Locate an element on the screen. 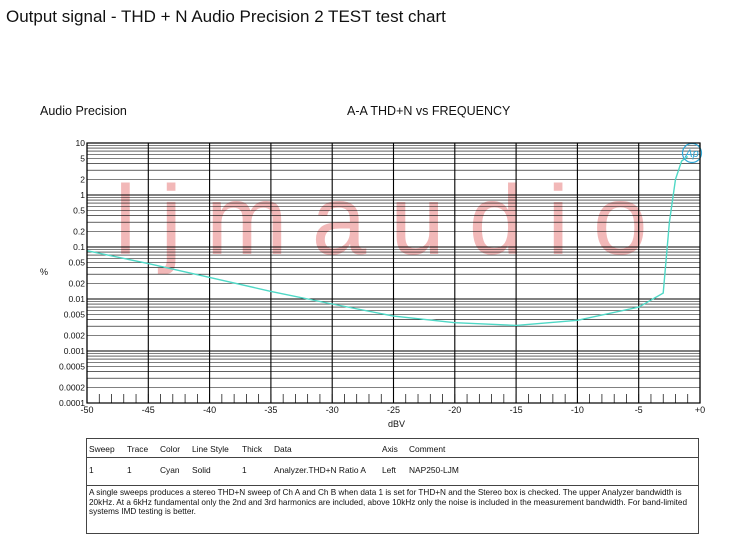  x-tick-label: -30 is located at coordinates (332, 410).